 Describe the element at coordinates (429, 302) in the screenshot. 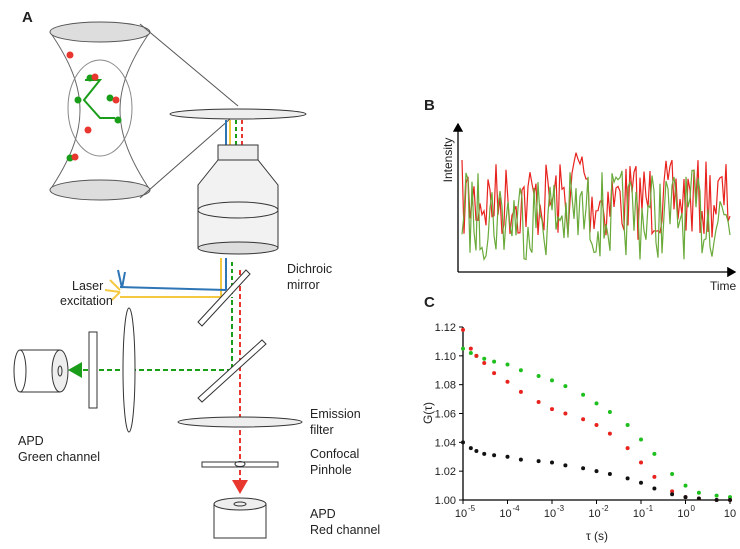

I see `panel-label: C` at that location.